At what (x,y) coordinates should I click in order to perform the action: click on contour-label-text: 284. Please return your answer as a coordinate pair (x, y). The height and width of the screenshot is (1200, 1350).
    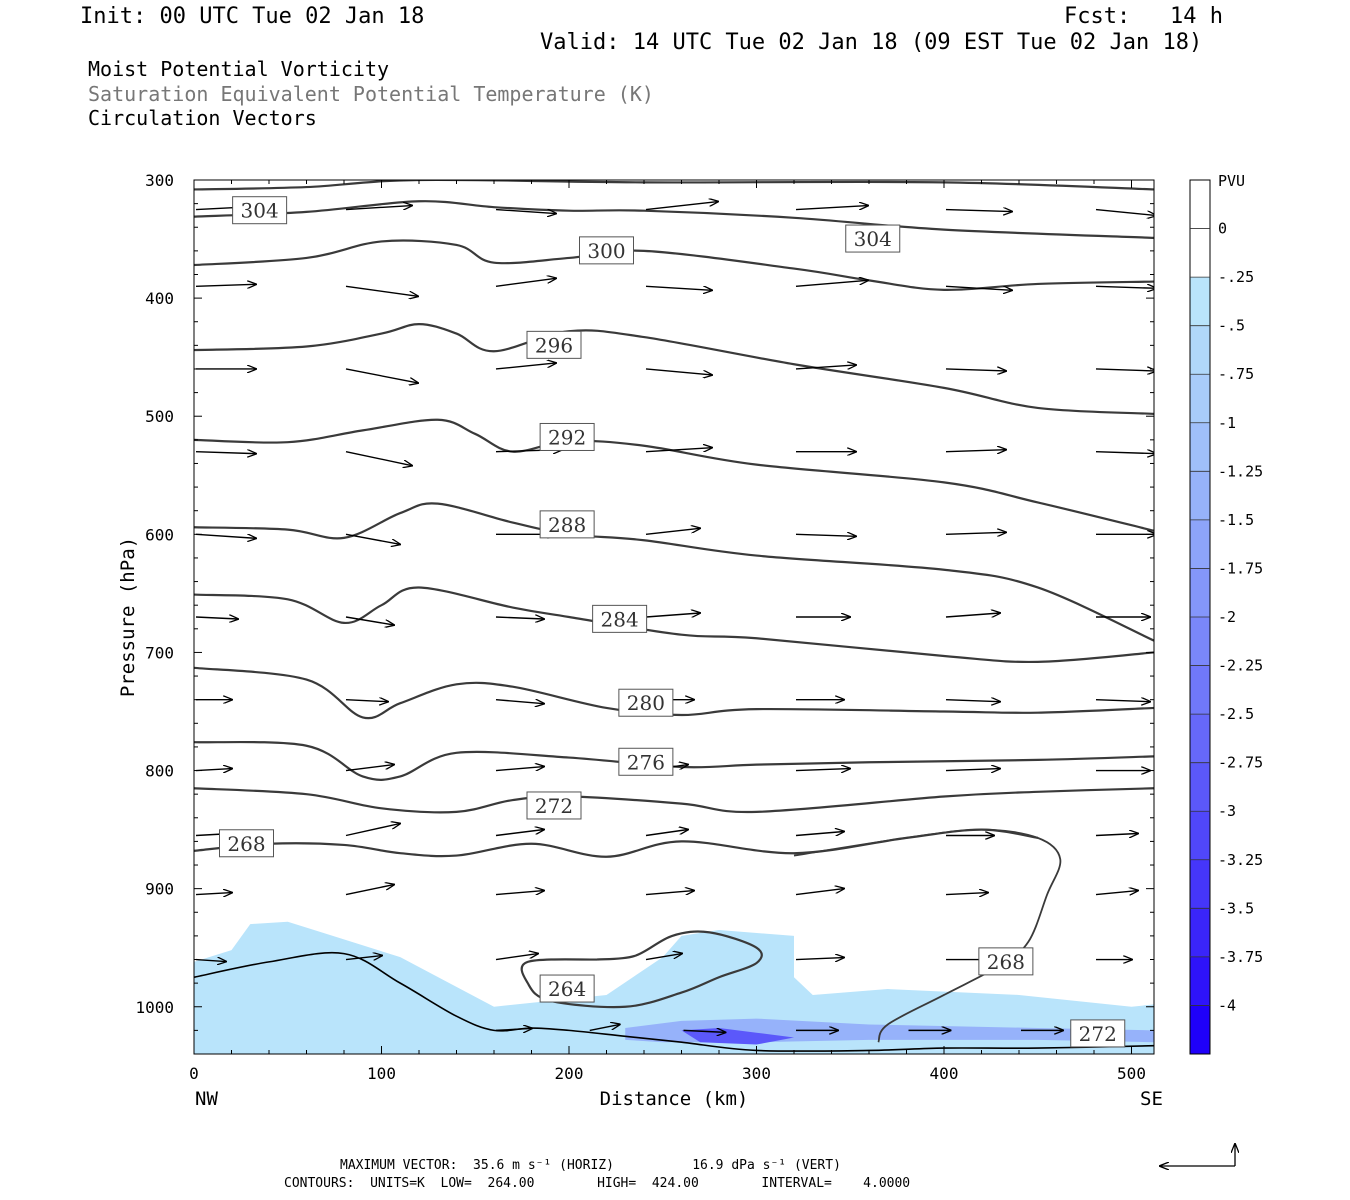
    Looking at the image, I should click on (620, 619).